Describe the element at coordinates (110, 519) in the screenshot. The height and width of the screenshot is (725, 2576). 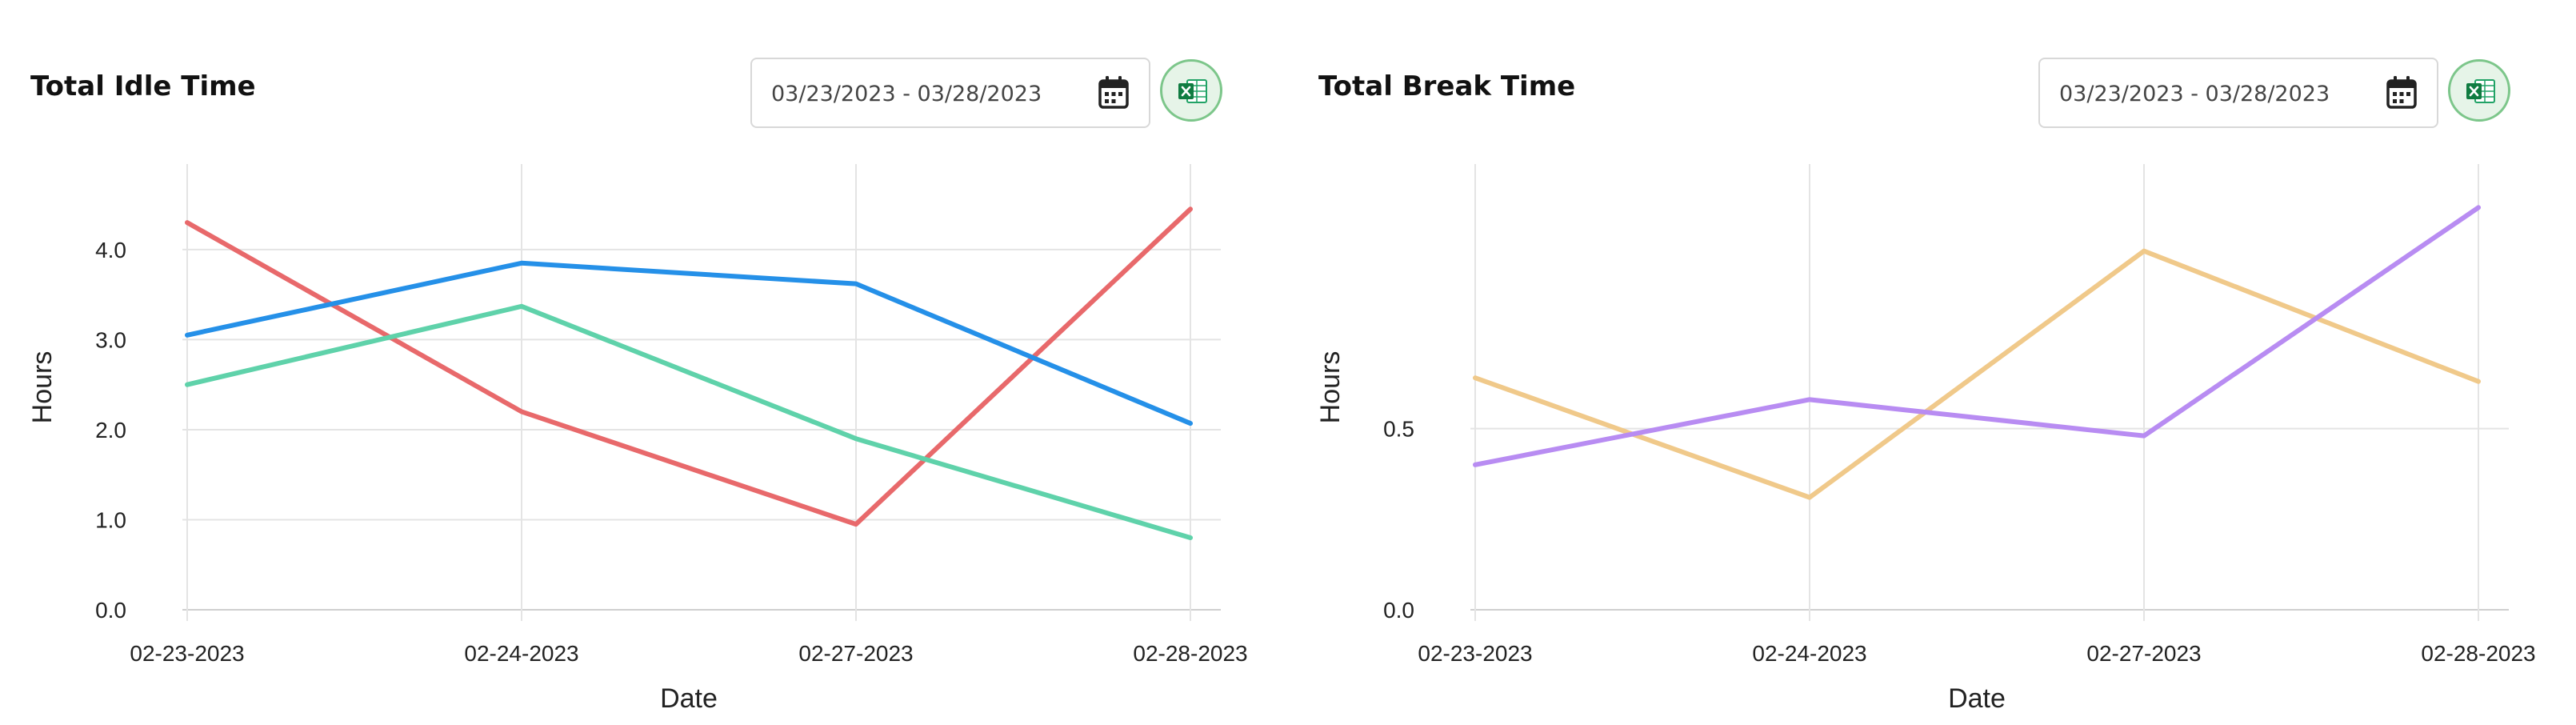
I see `y-tick-label: 1.0` at that location.